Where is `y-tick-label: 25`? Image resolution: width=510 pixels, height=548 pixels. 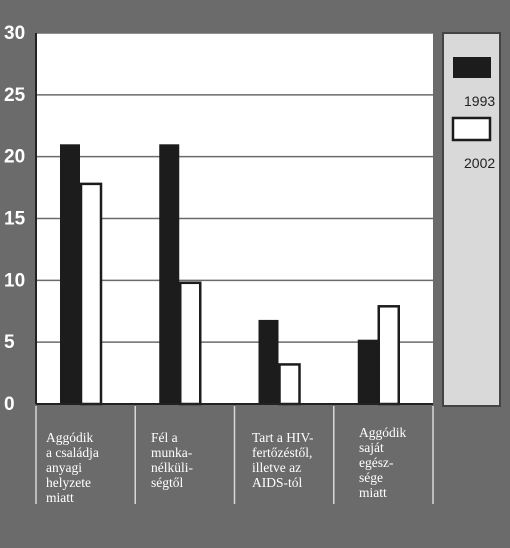 y-tick-label: 25 is located at coordinates (15, 95).